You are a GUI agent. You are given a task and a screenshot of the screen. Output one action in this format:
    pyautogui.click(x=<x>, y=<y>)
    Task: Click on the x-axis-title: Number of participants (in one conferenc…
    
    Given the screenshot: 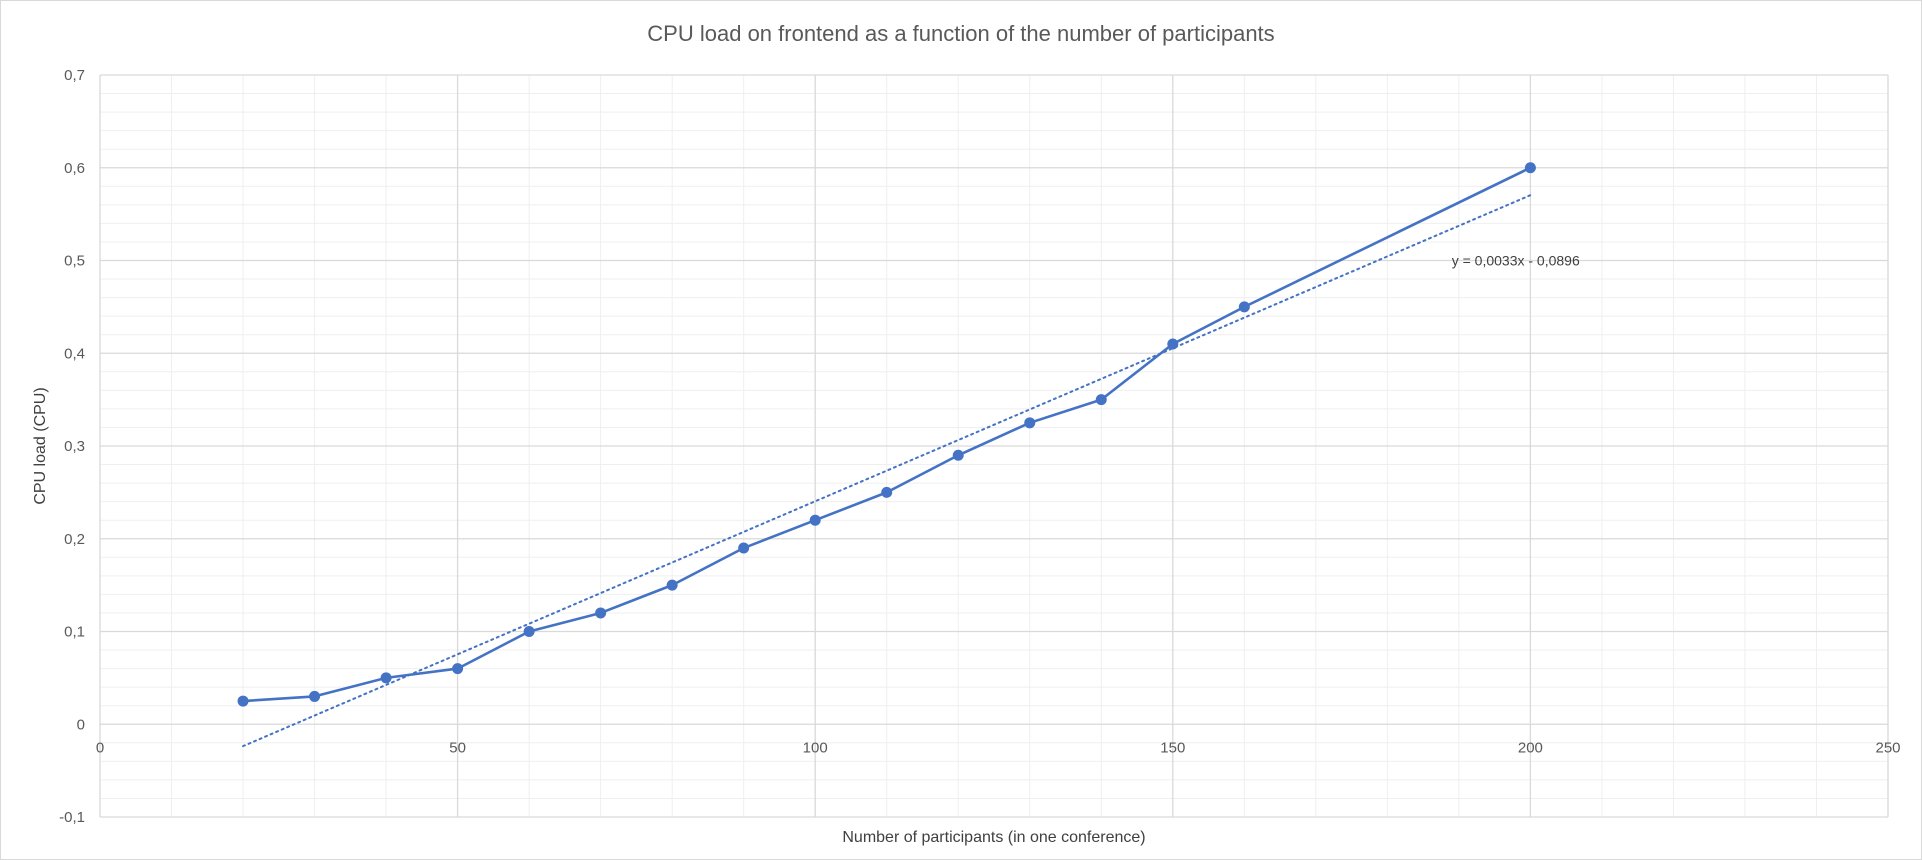 What is the action you would take?
    pyautogui.click(x=993, y=837)
    